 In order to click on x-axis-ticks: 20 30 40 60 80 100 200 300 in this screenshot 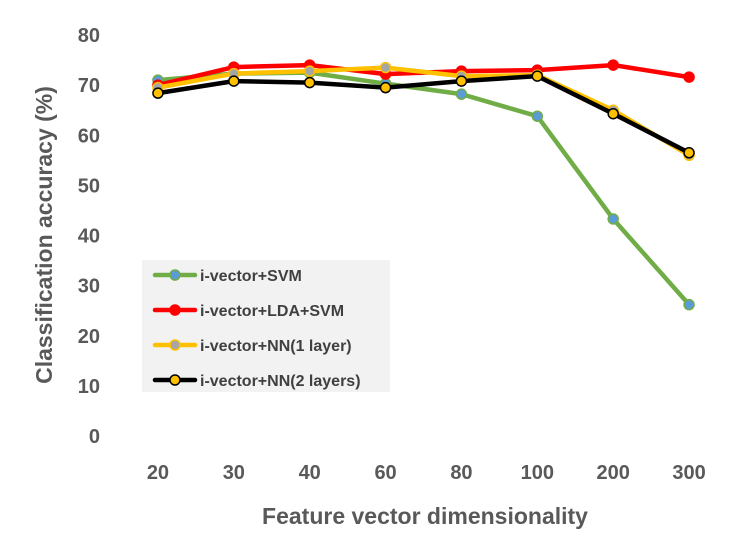, I will do `click(426, 473)`.